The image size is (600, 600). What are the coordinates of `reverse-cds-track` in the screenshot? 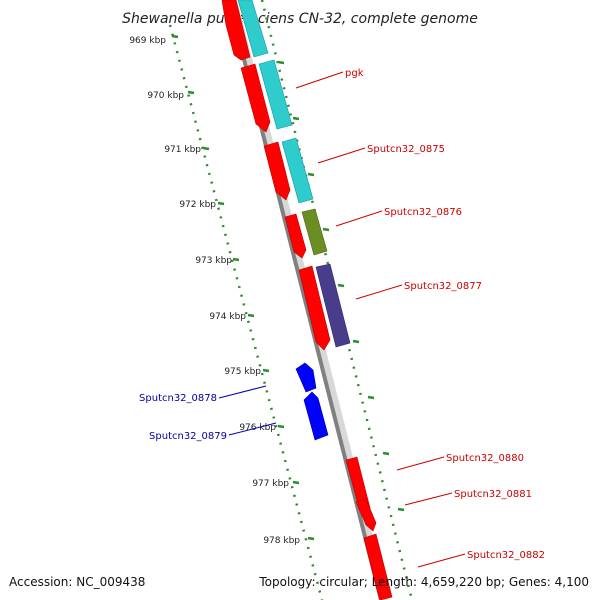 It's located at (312, 401).